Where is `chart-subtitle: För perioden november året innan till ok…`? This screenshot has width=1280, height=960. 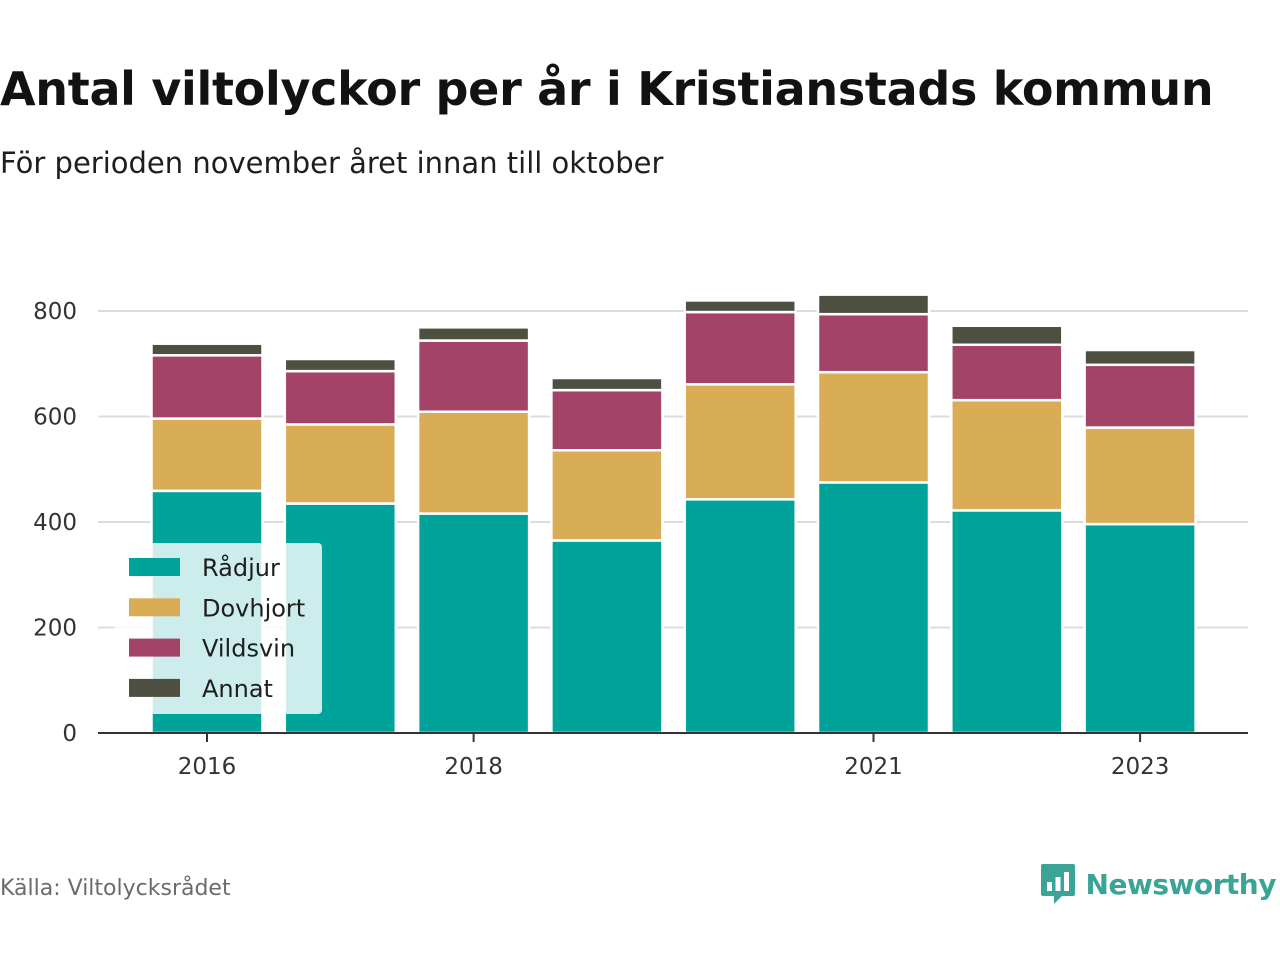
chart-subtitle: För perioden november året innan till ok… is located at coordinates (332, 163).